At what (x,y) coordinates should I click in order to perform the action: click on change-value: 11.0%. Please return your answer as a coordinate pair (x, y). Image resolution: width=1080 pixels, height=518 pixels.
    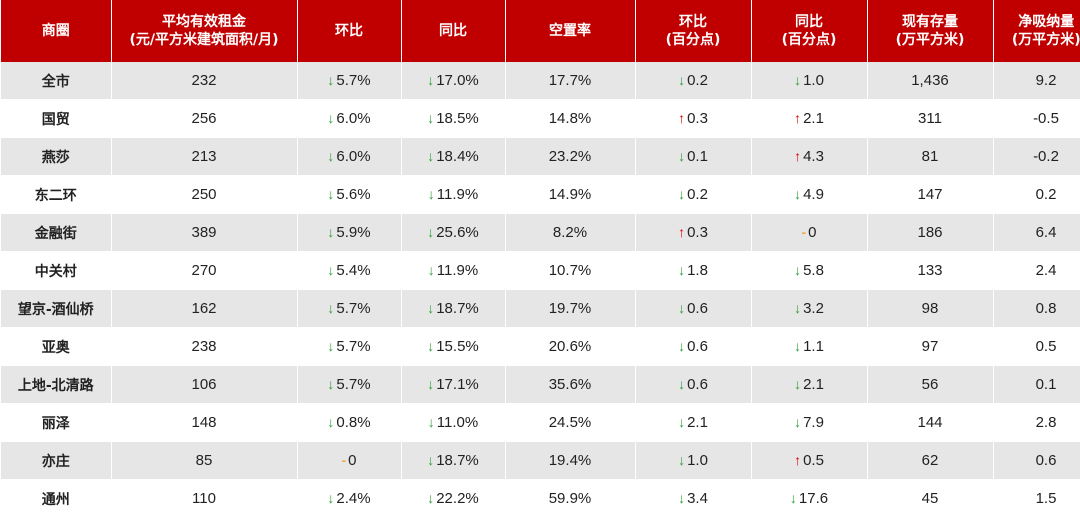
    Looking at the image, I should click on (457, 422).